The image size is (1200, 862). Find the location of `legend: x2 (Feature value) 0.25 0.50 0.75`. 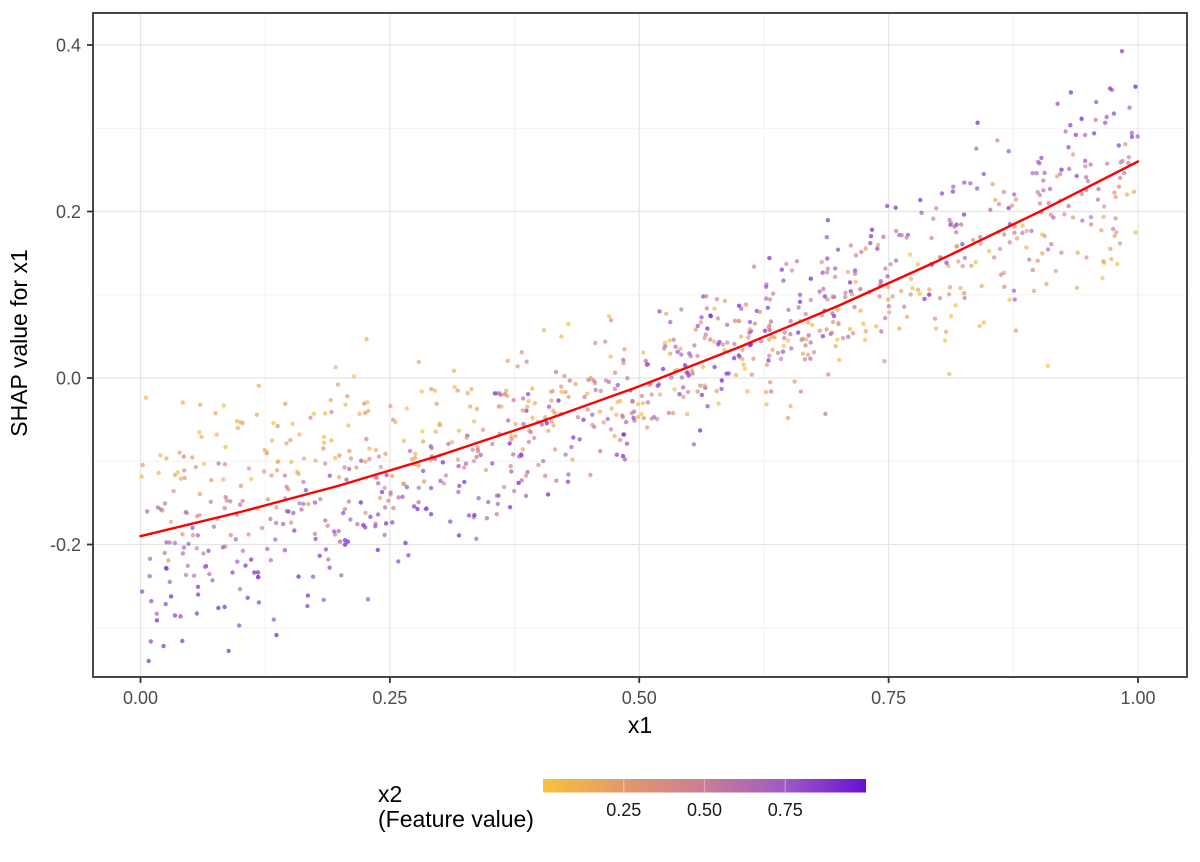

legend: x2 (Feature value) 0.25 0.50 0.75 is located at coordinates (622, 805).